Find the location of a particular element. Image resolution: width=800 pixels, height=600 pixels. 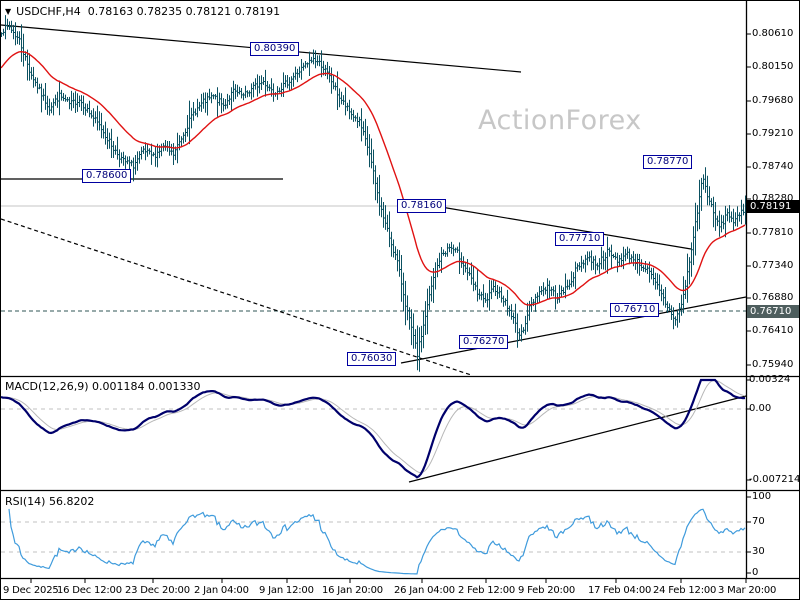

rsi-axis-label: 0 is located at coordinates (755, 572).